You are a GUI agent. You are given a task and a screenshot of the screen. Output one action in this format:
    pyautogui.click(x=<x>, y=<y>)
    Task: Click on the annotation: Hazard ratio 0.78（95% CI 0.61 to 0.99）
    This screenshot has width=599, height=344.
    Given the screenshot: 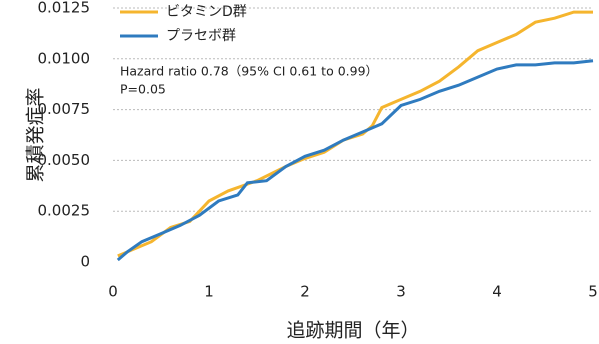 What is the action you would take?
    pyautogui.click(x=249, y=71)
    